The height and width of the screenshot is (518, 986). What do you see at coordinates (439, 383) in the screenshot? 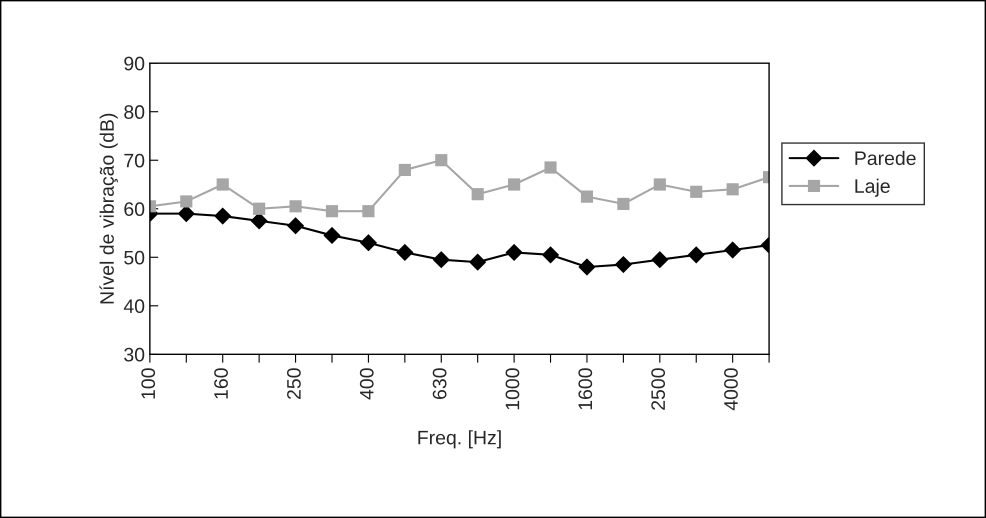
I see `x-tick-label: 630` at bounding box center [439, 383].